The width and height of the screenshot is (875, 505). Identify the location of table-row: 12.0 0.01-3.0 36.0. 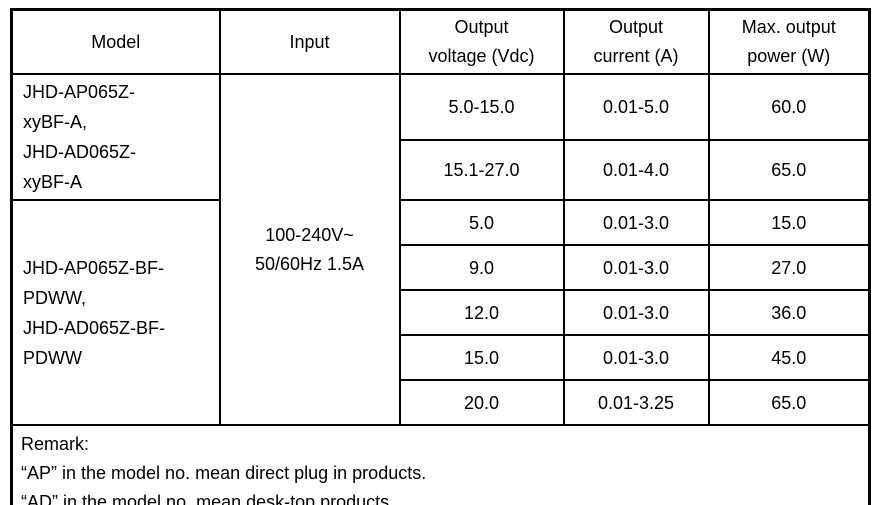
(441, 312).